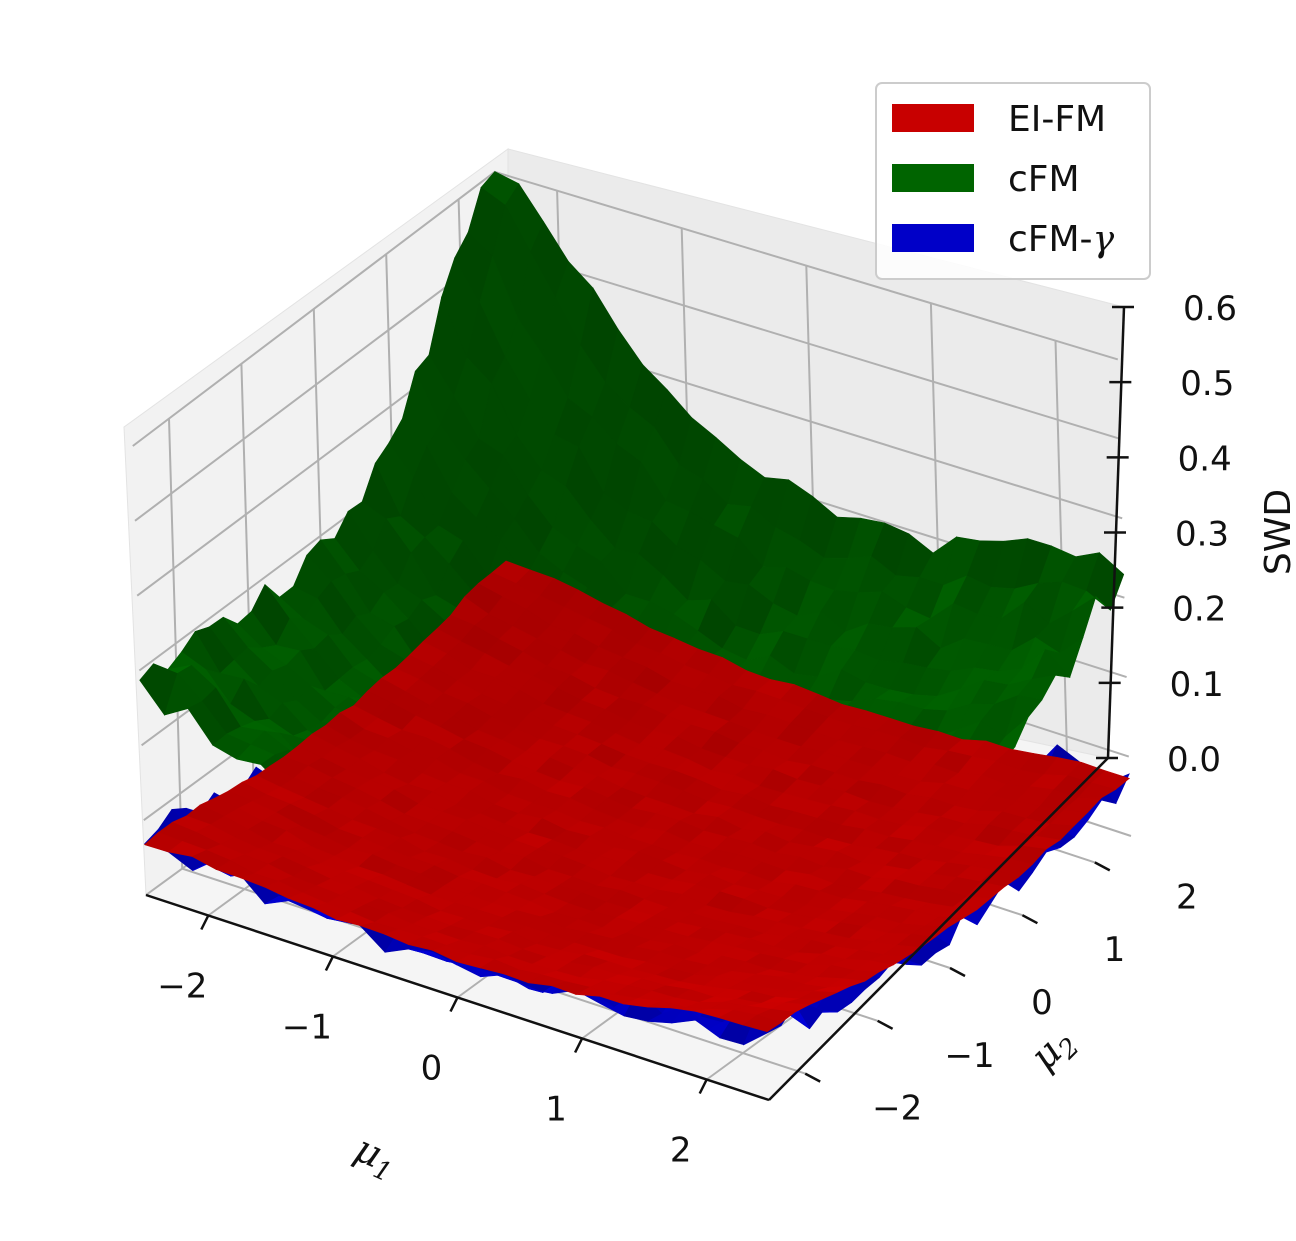  I want to click on x-tick-label: 1, so click(556, 1110).